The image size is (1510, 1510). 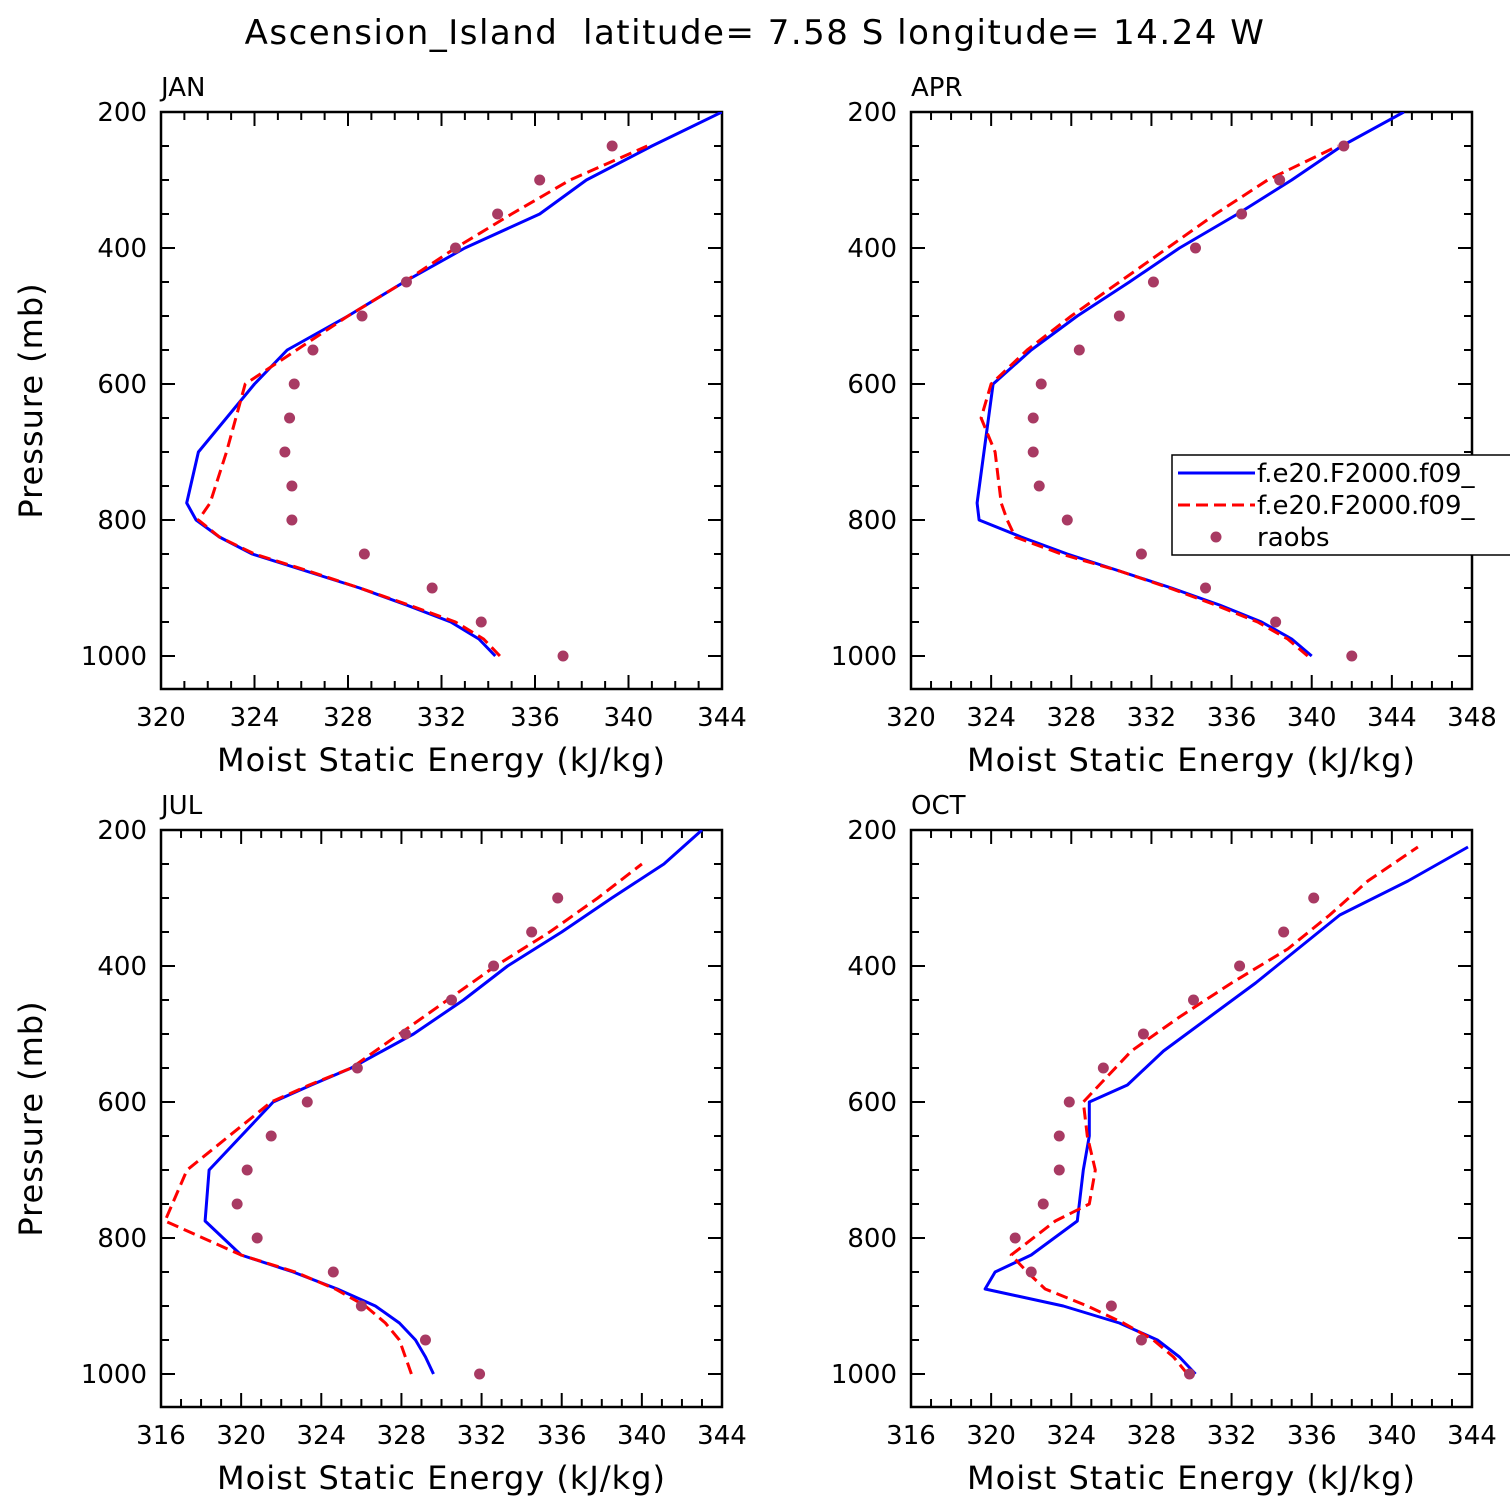 I want to click on legend: f.e20.F2000.f09_ f.e20.F2000.f09_ raobs, so click(x=1340, y=505).